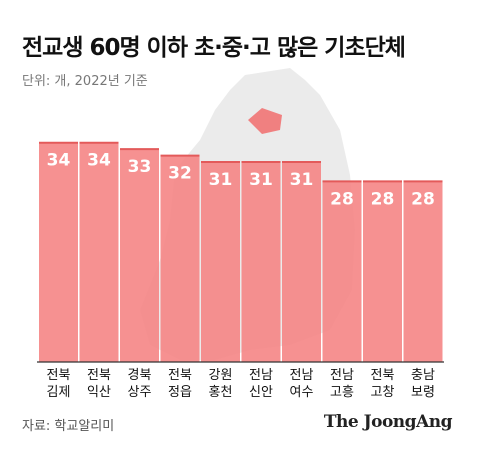 The width and height of the screenshot is (480, 453). Describe the element at coordinates (301, 384) in the screenshot. I see `x-tick-label: 전남 여수` at that location.